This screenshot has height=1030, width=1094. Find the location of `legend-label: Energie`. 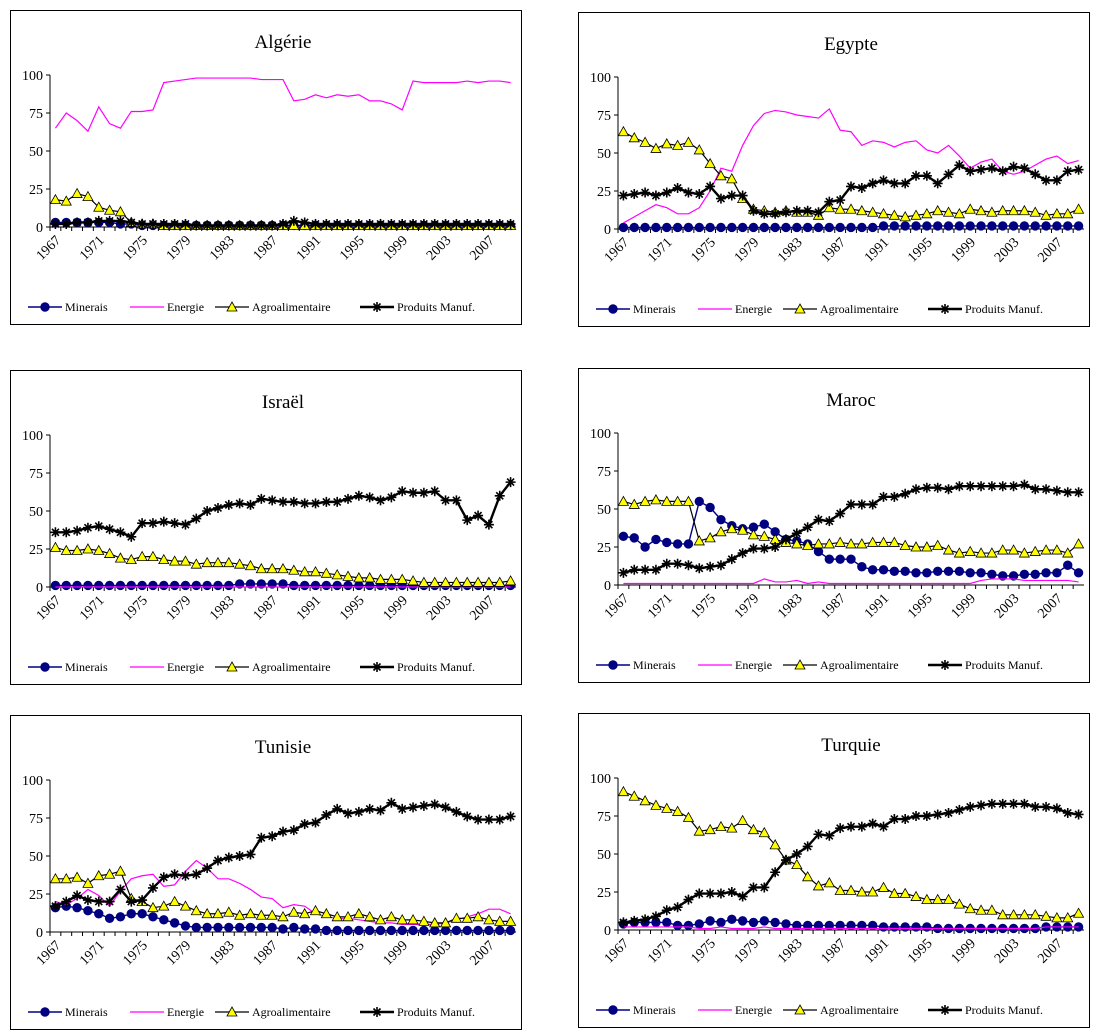

legend-label: Energie is located at coordinates (185, 307).